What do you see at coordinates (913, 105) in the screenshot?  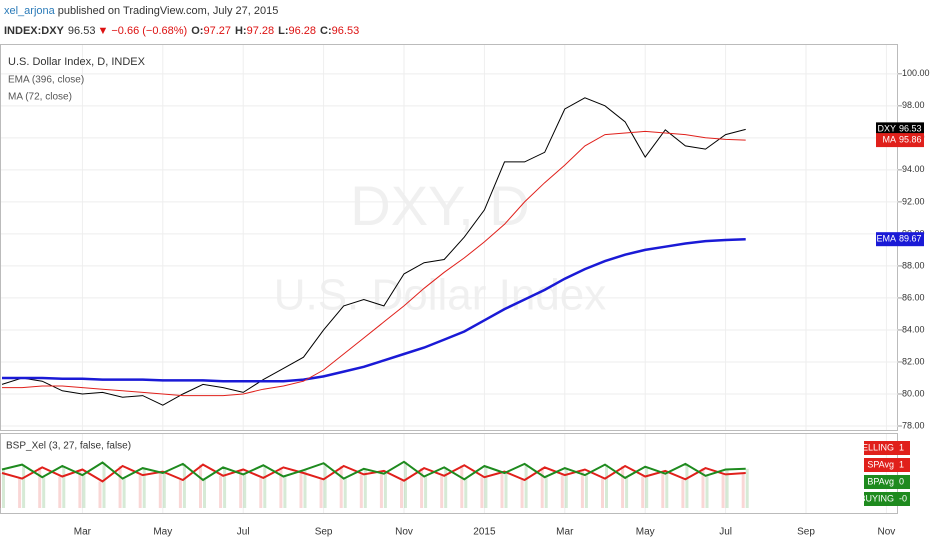 I see `y-tick-label: 98.00` at bounding box center [913, 105].